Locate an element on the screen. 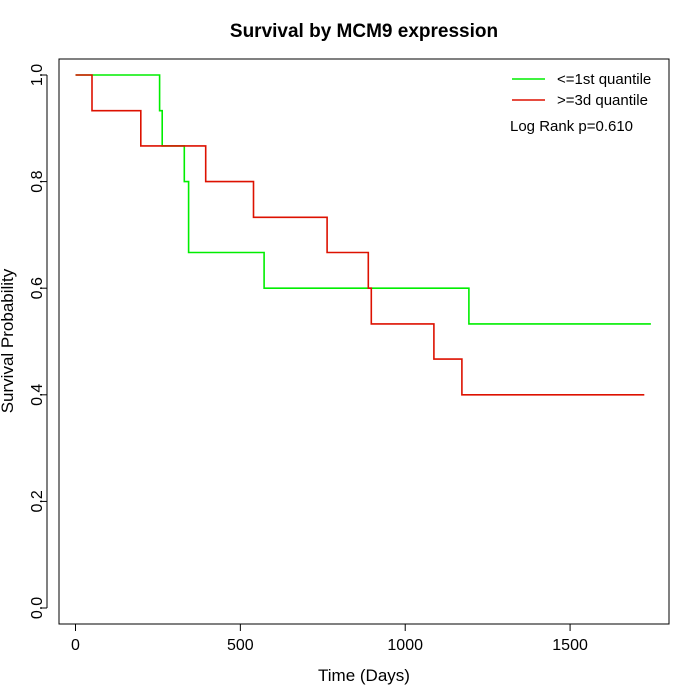 The height and width of the screenshot is (700, 700). legend-label: <=1st quantile is located at coordinates (604, 79).